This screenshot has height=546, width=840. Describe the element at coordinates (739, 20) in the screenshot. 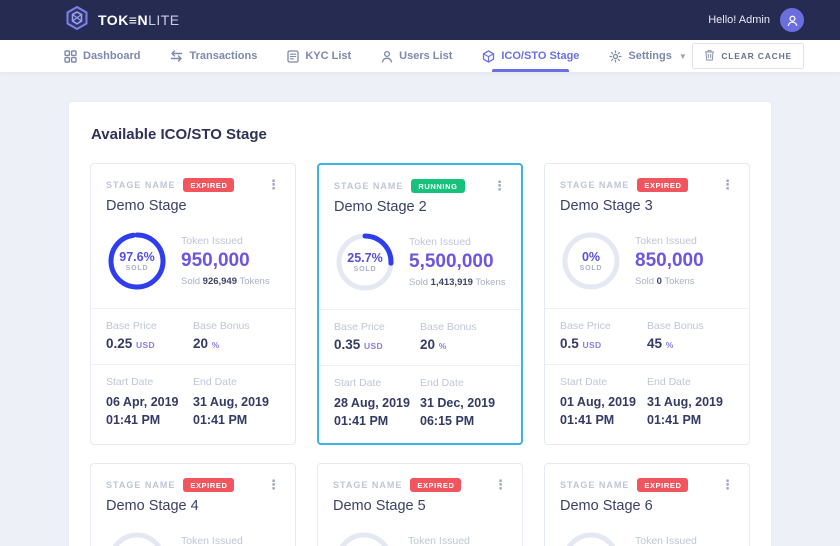

I see `greeting-text: Hello! Admin` at that location.